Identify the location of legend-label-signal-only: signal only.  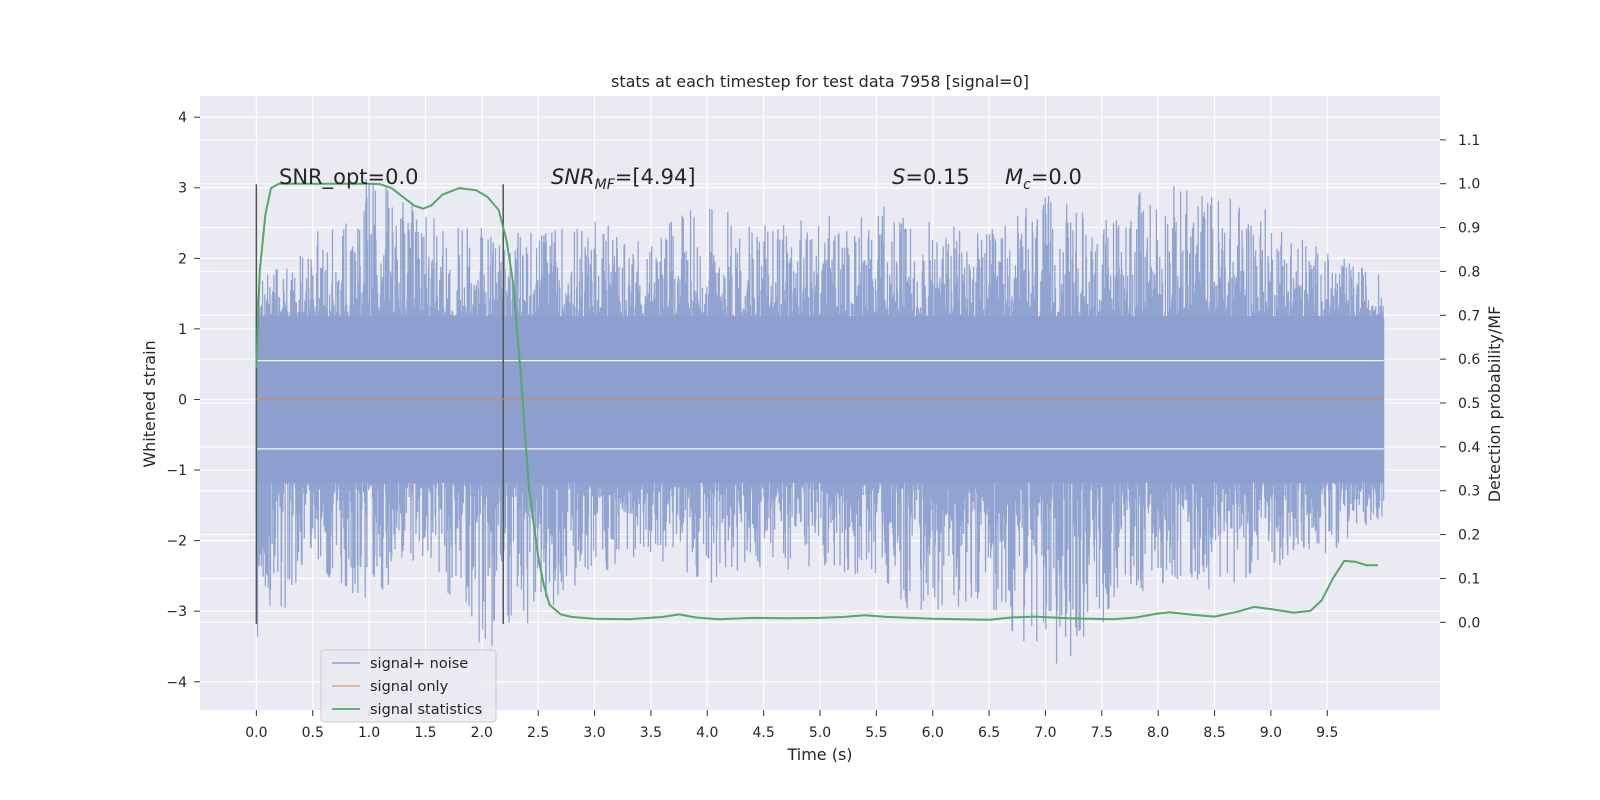
(409, 687).